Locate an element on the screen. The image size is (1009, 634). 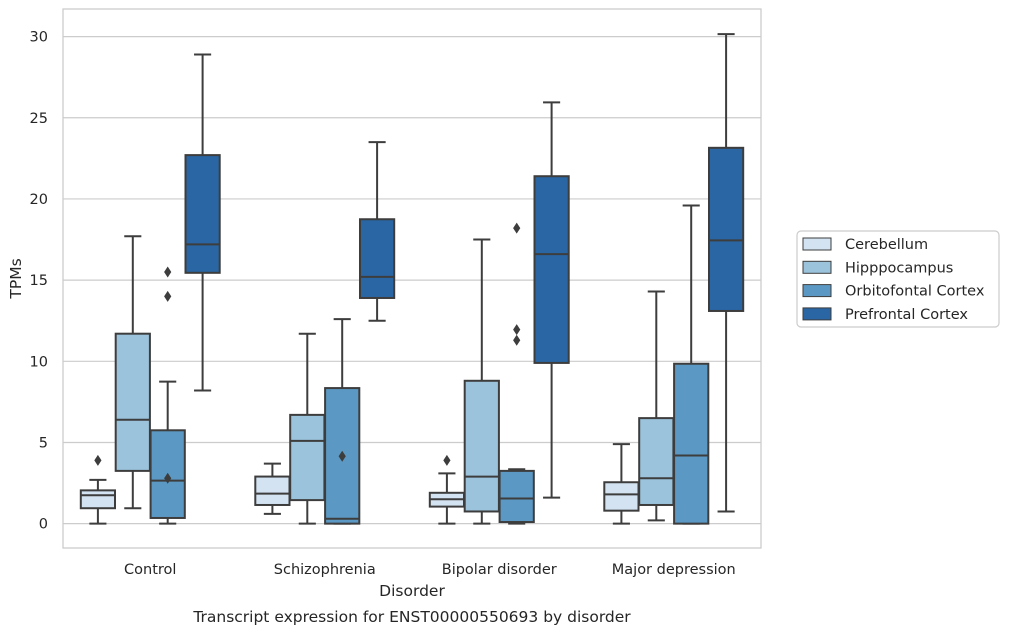
y-tick-label: 25 is located at coordinates (39, 119).